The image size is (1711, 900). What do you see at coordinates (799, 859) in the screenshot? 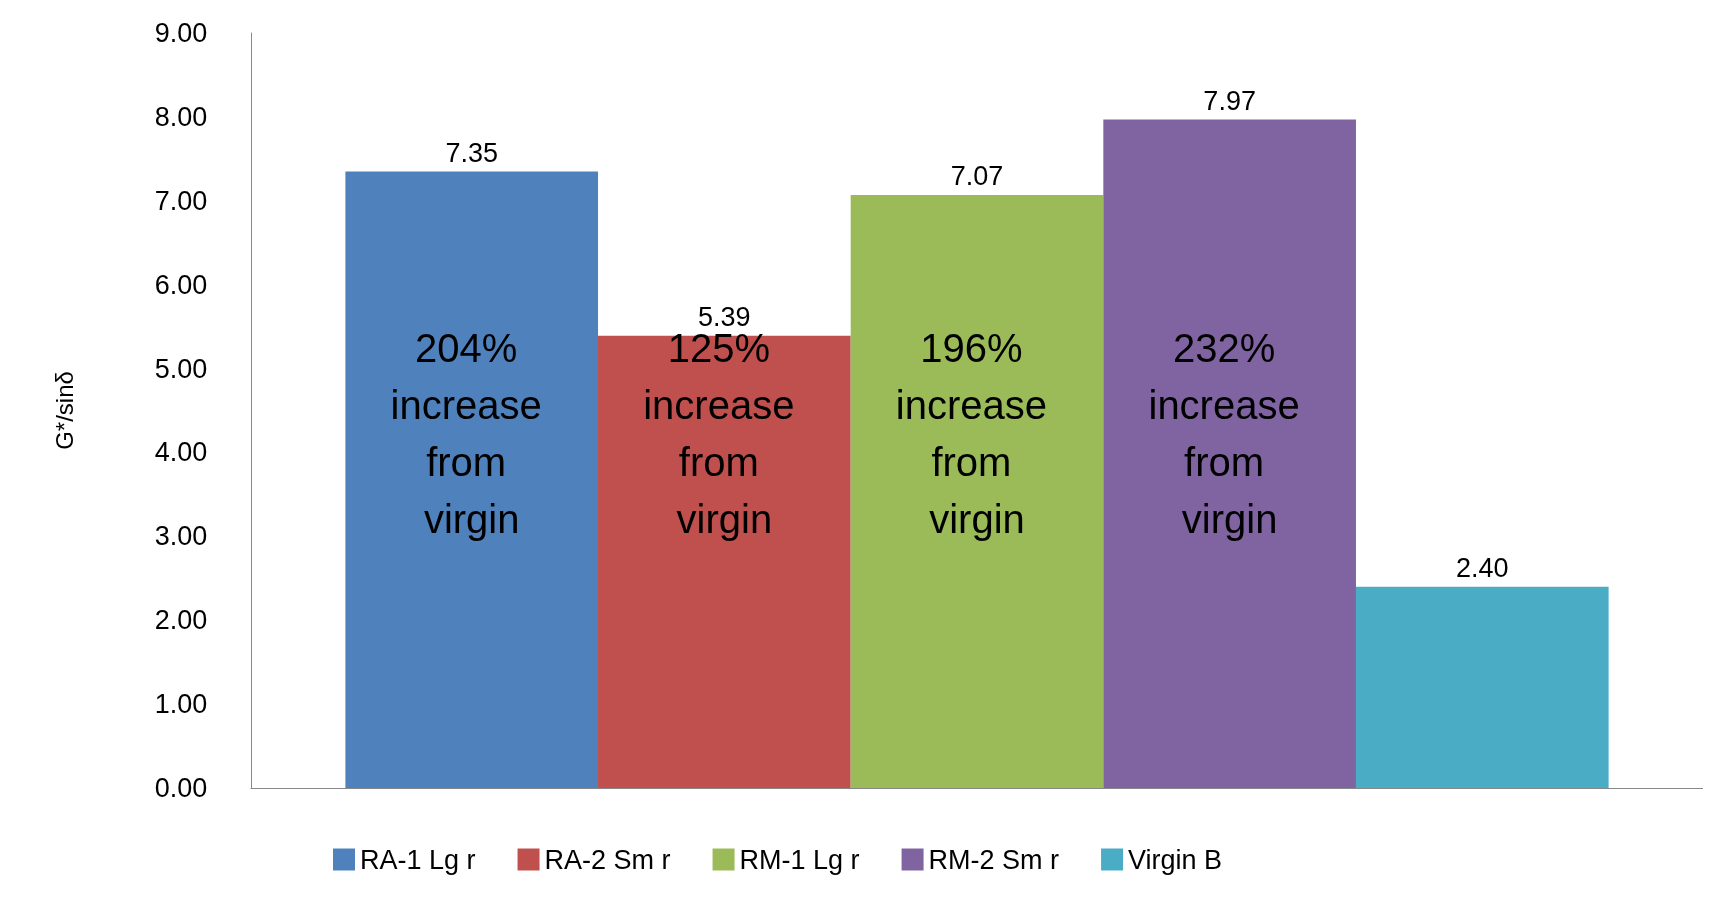
I see `legend-label: RM-1 Lg r` at bounding box center [799, 859].